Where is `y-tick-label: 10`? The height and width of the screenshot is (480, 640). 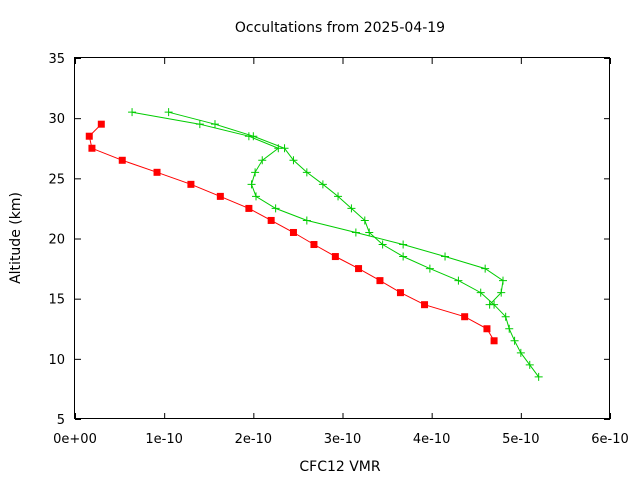
y-tick-label: 10 is located at coordinates (56, 360).